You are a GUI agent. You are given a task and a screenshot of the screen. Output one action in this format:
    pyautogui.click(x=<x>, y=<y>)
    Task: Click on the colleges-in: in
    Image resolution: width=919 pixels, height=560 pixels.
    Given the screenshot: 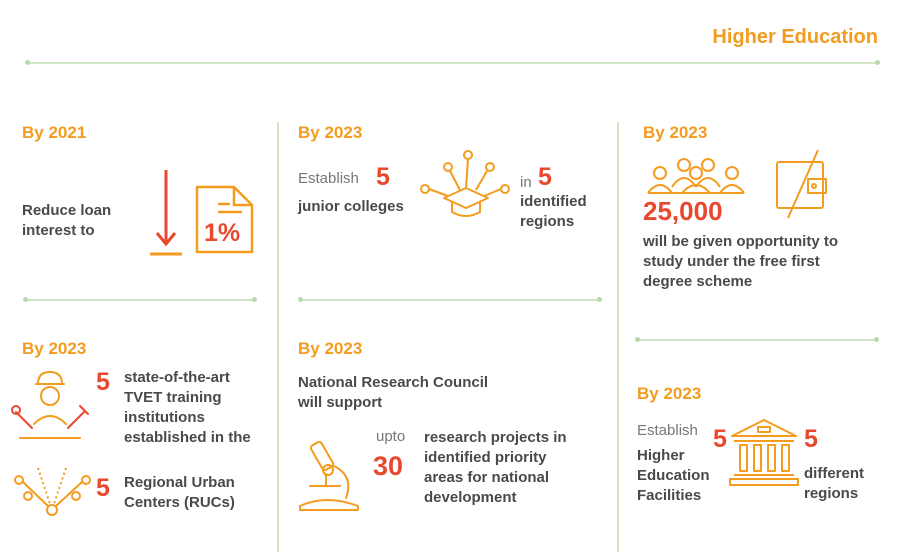 What is the action you would take?
    pyautogui.click(x=526, y=182)
    